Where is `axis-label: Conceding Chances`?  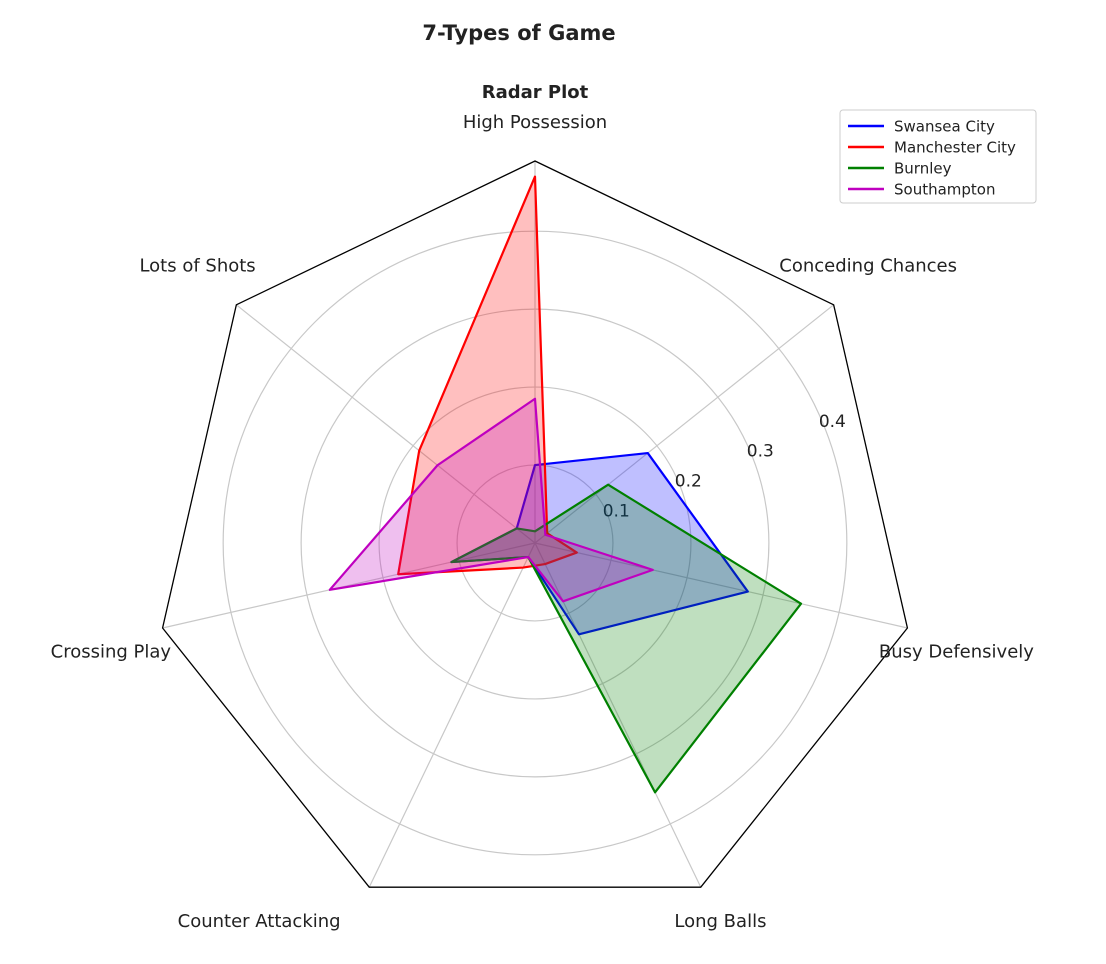
axis-label: Conceding Chances is located at coordinates (868, 265).